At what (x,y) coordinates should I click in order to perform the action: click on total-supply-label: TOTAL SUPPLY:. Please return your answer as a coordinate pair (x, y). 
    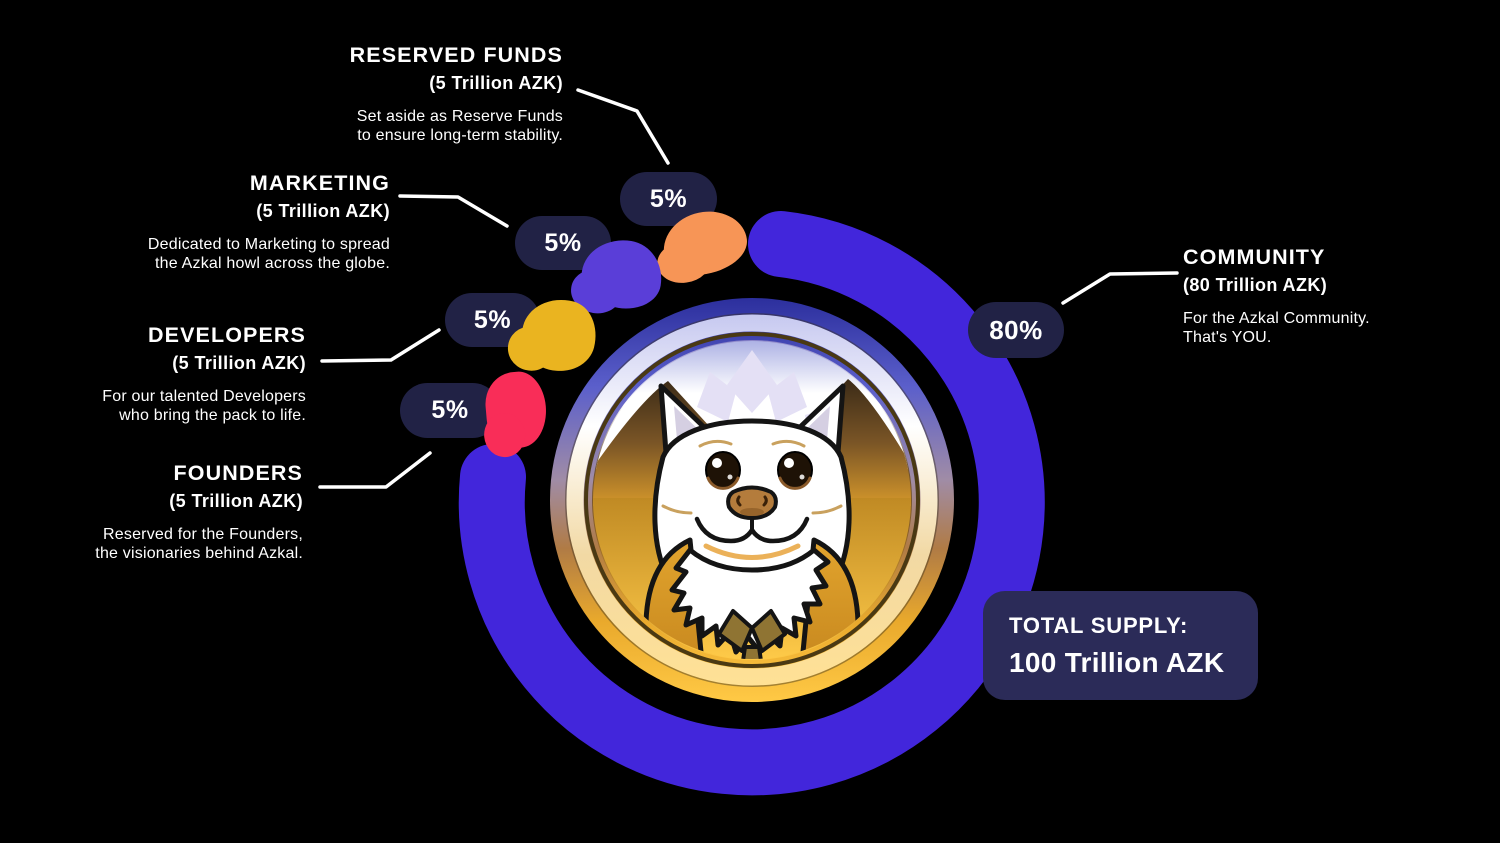
    Looking at the image, I should click on (1099, 625).